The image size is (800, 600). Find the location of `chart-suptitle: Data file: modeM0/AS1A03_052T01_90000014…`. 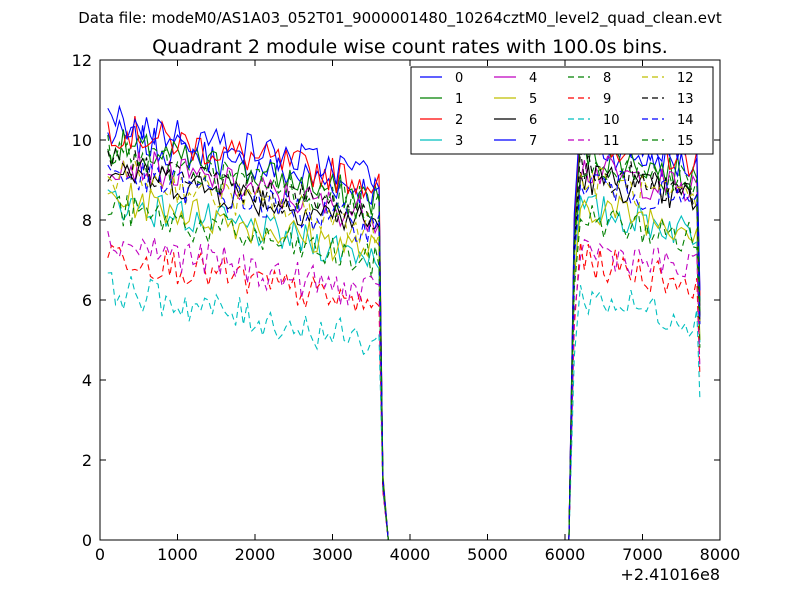

chart-suptitle: Data file: modeM0/AS1A03_052T01_90000014… is located at coordinates (400, 18).